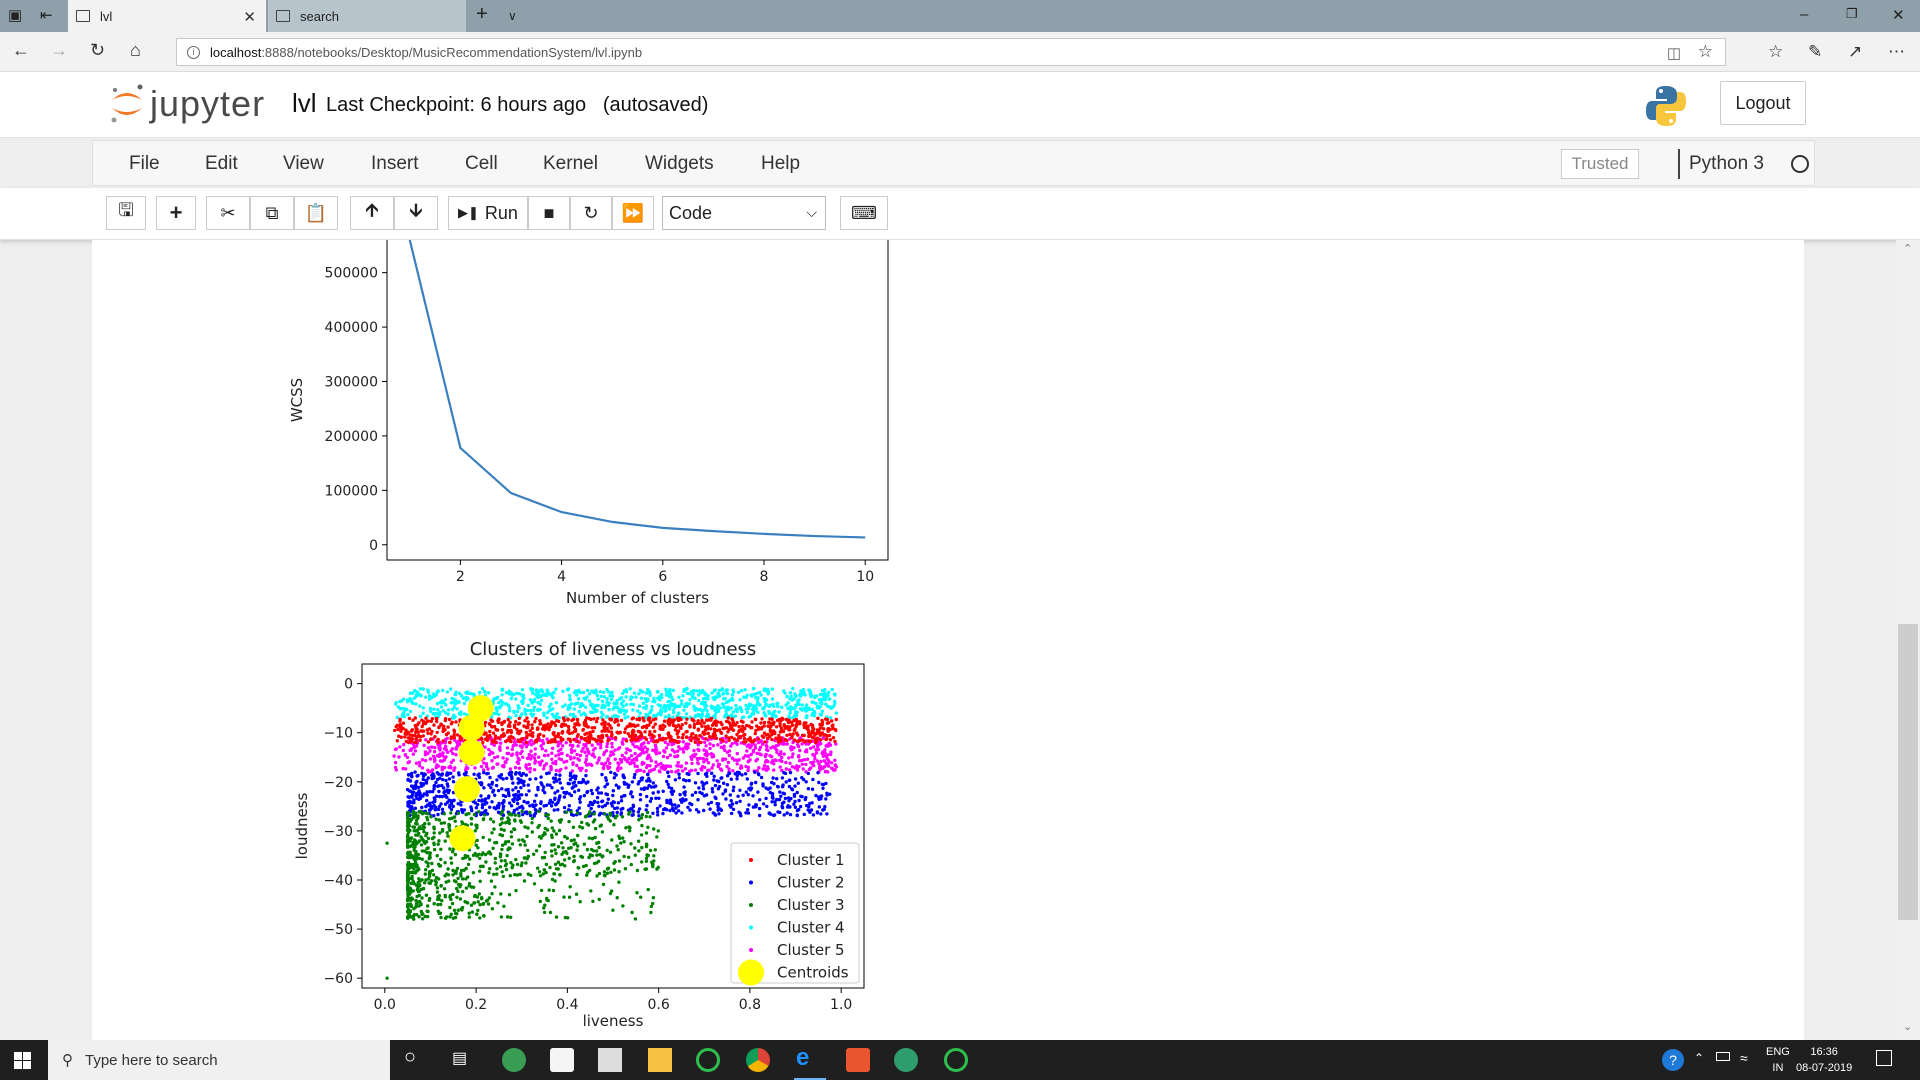 This screenshot has width=1920, height=1080. I want to click on menu-kernel: Kernel, so click(570, 163).